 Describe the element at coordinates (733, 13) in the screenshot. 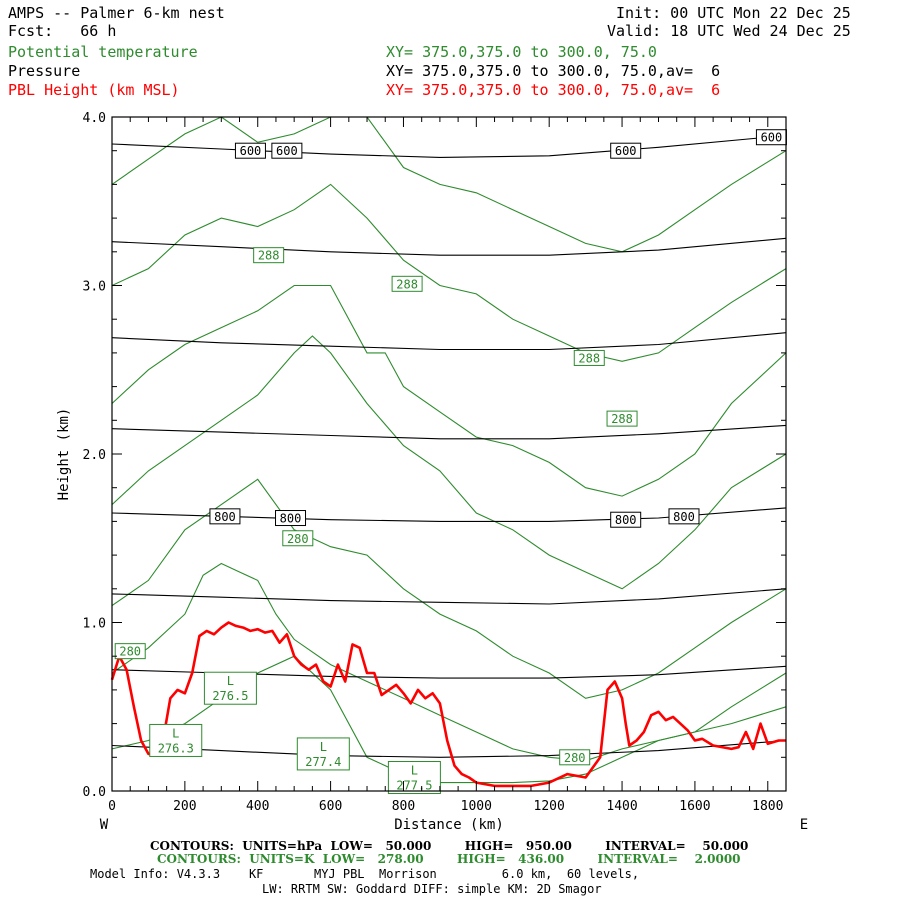

I see `init-time: Init: 00 UTC Mon 22 Dec 25` at that location.